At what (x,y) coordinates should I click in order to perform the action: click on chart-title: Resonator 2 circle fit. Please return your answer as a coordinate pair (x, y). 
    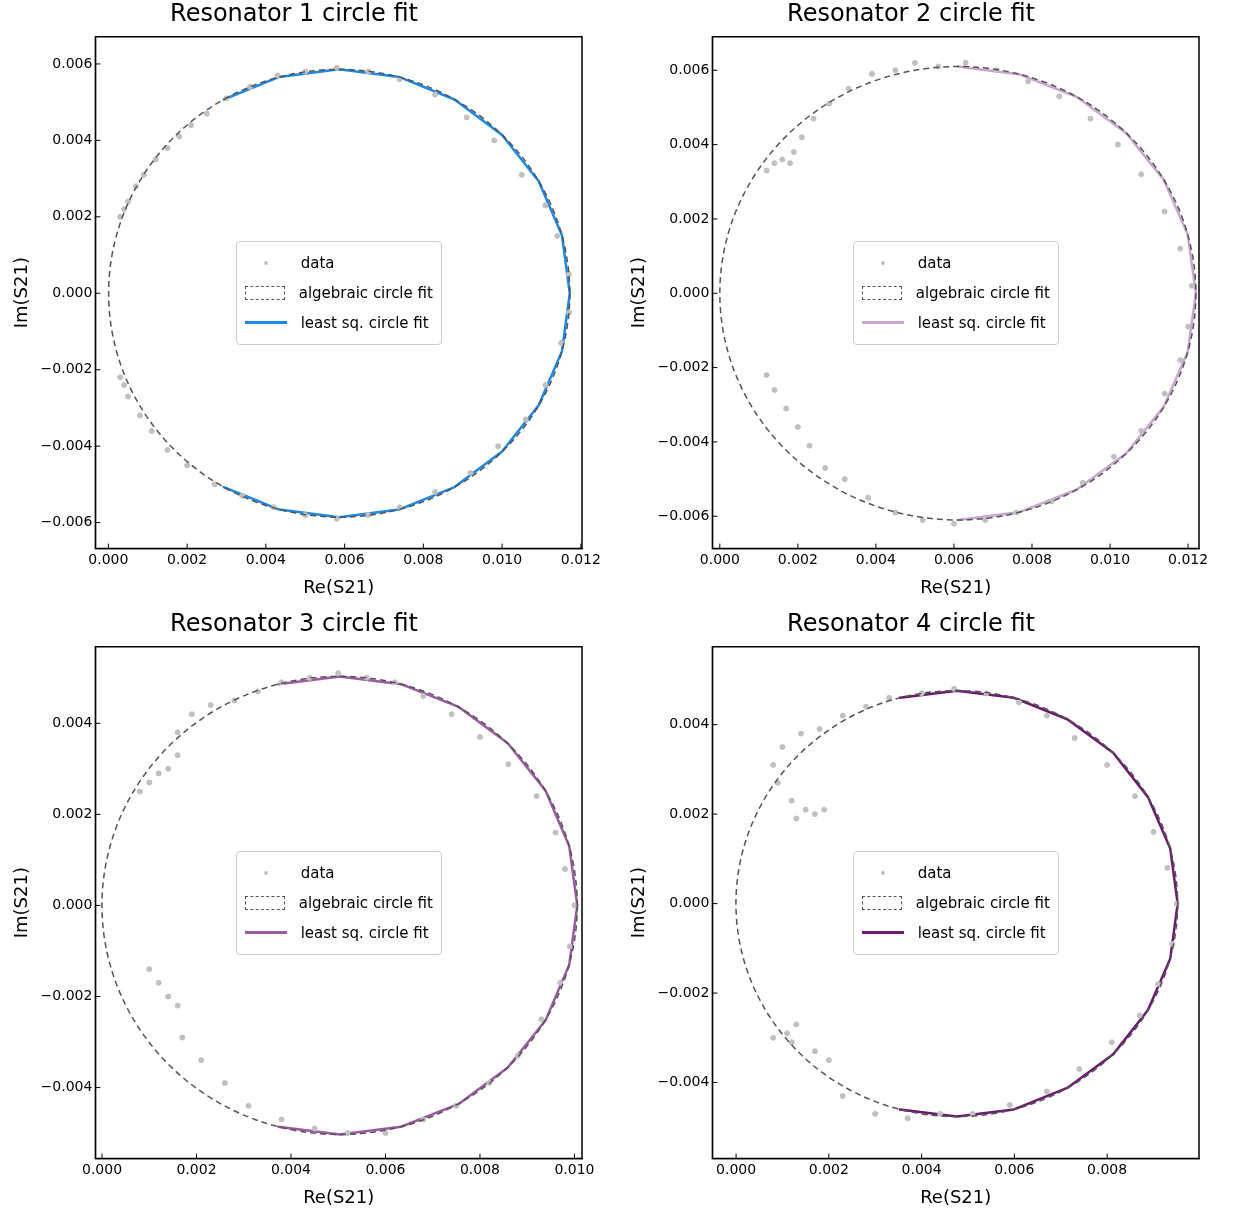
    Looking at the image, I should click on (911, 13).